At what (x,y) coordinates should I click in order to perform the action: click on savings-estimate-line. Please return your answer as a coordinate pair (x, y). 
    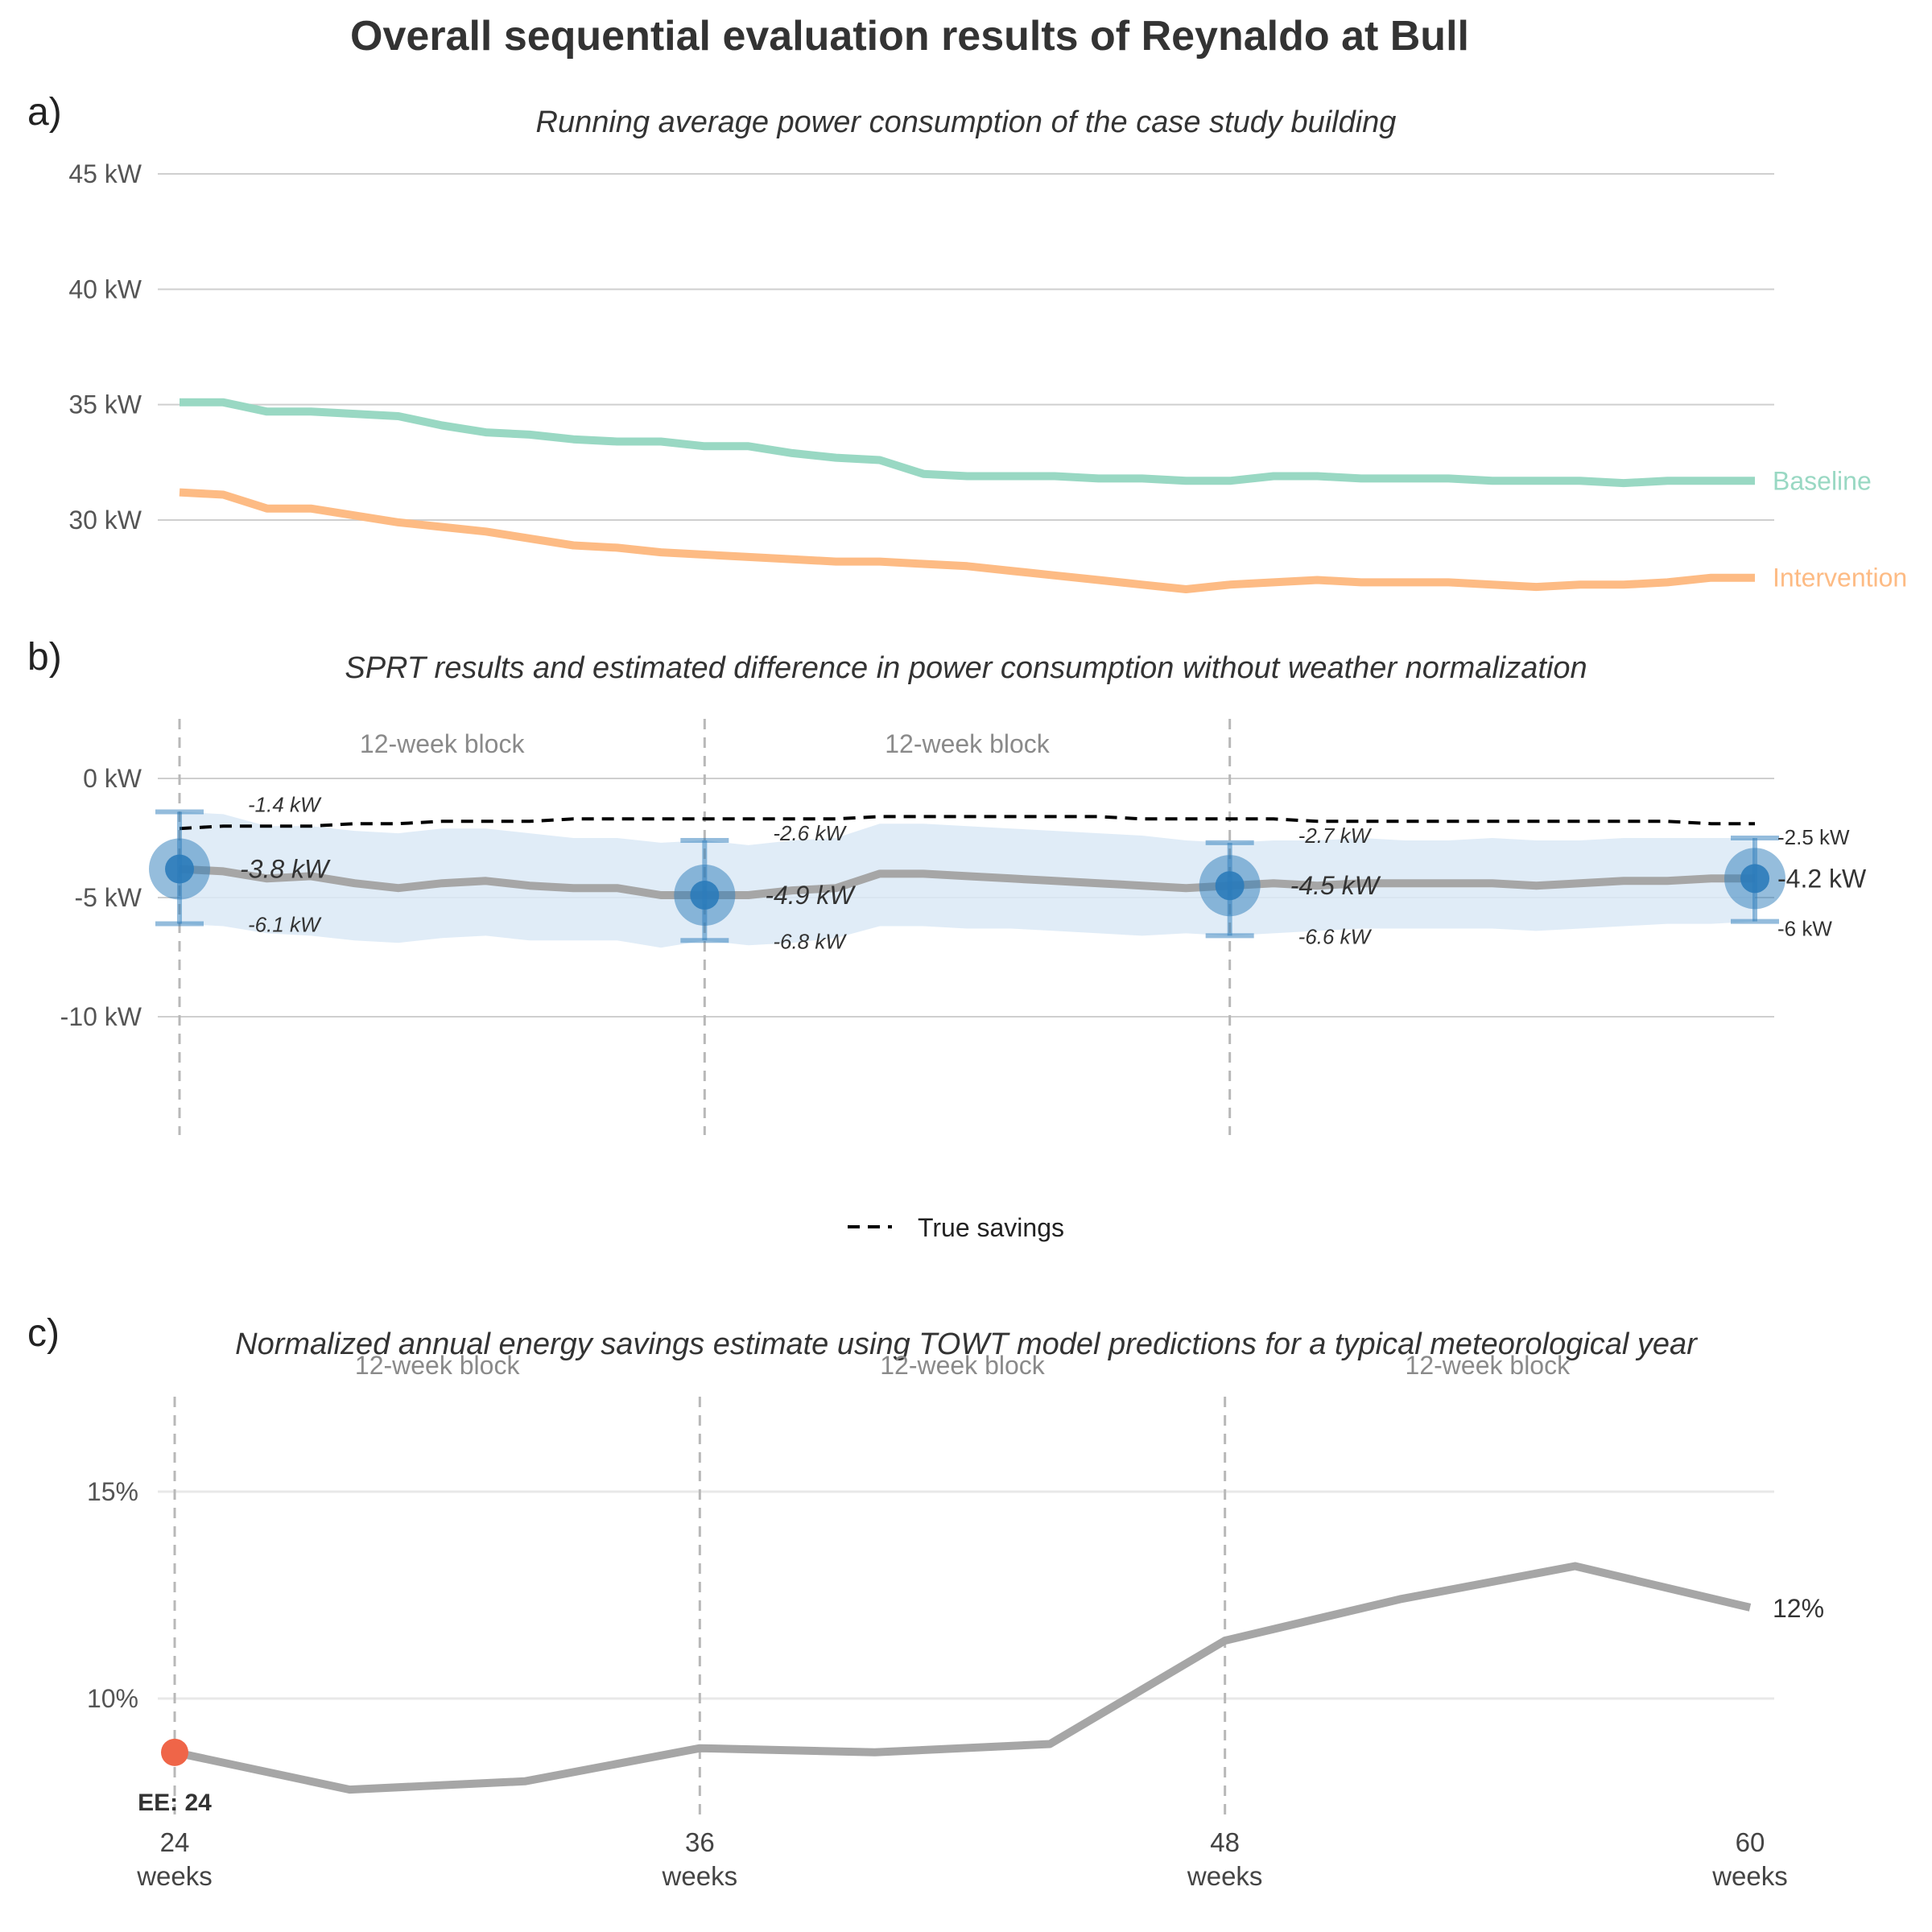
    Looking at the image, I should click on (962, 1678).